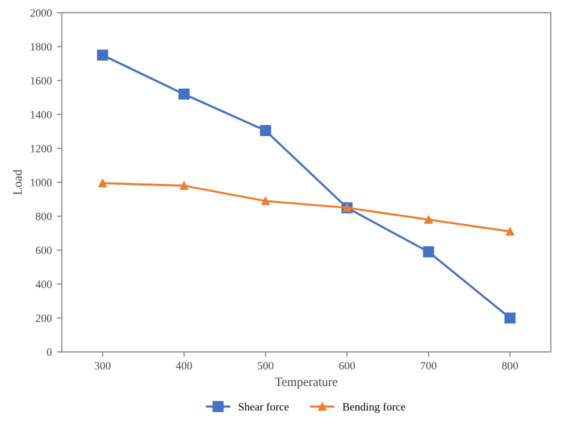  What do you see at coordinates (44, 318) in the screenshot?
I see `y-tick-label: 200` at bounding box center [44, 318].